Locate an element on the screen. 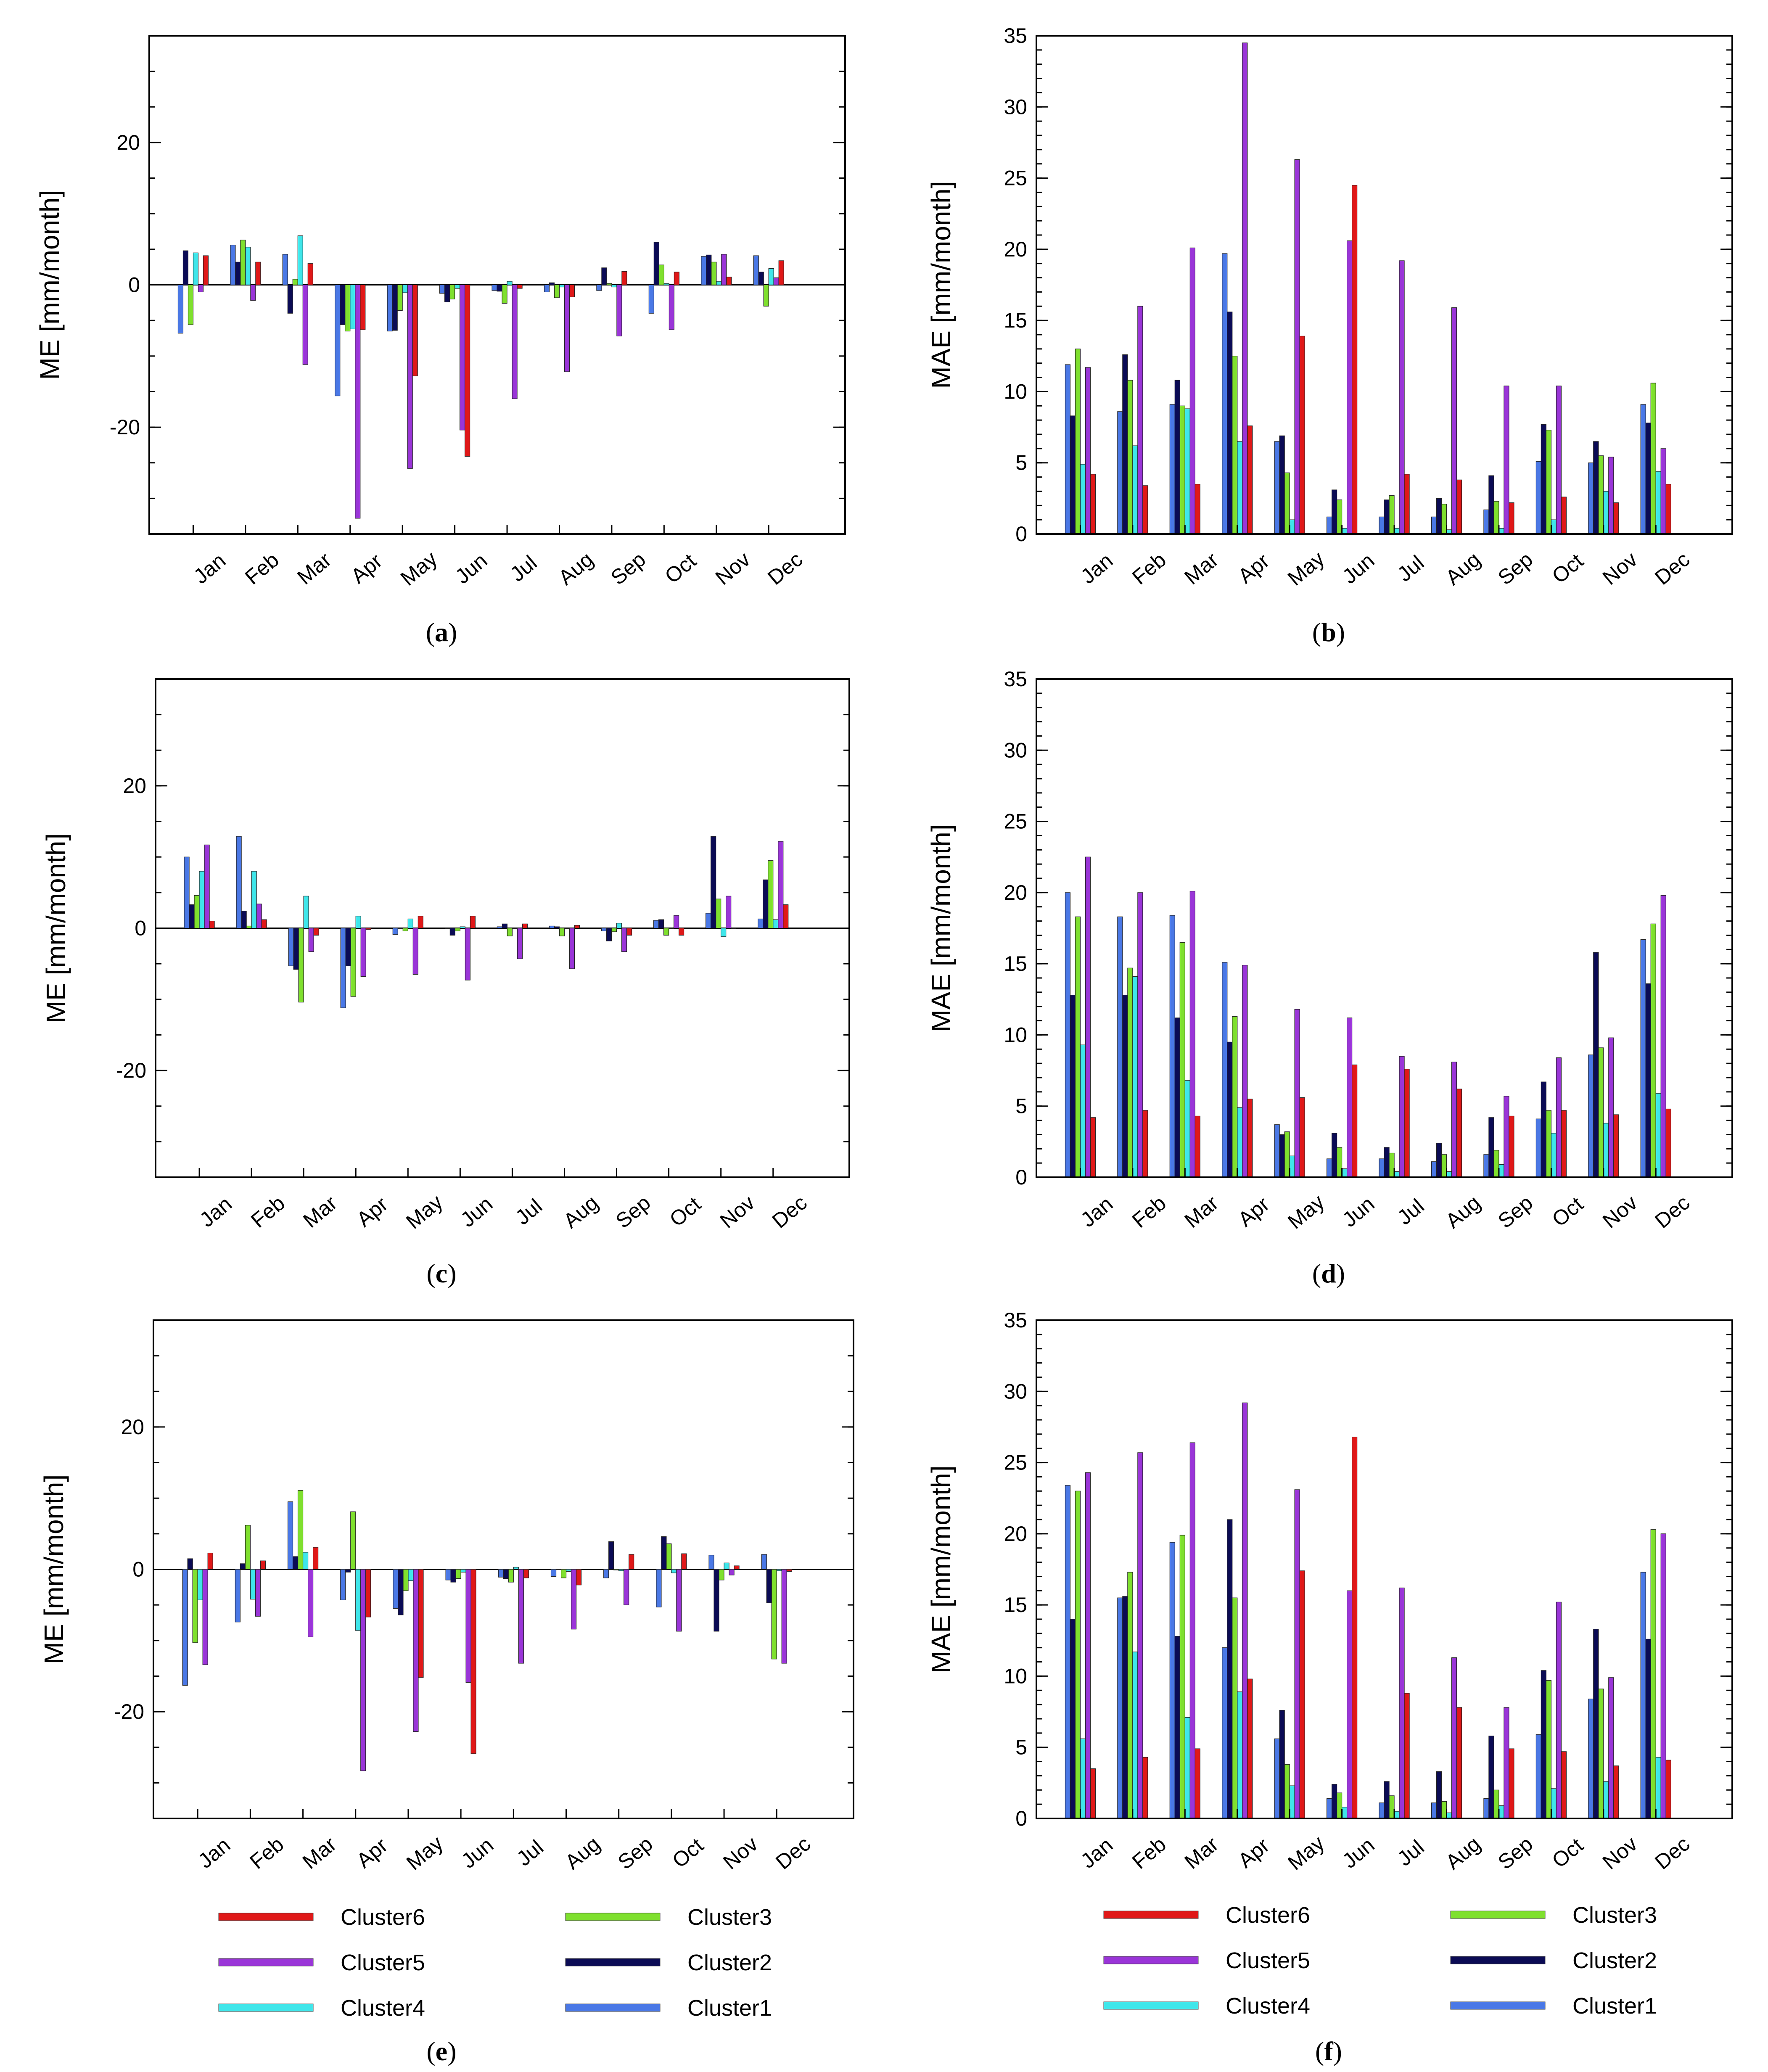 This screenshot has width=1768, height=2072. bar-cluster2-mar is located at coordinates (1177, 1098).